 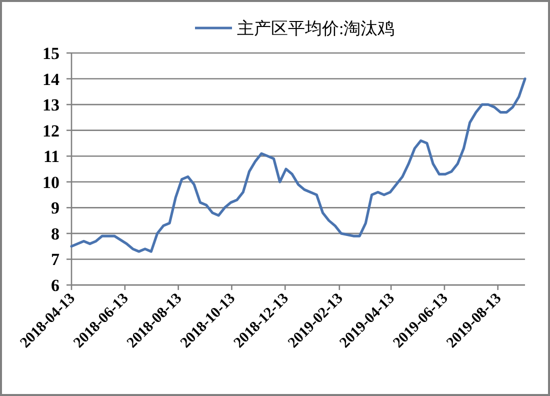 I want to click on y-tick-label: 11, so click(x=51, y=156).